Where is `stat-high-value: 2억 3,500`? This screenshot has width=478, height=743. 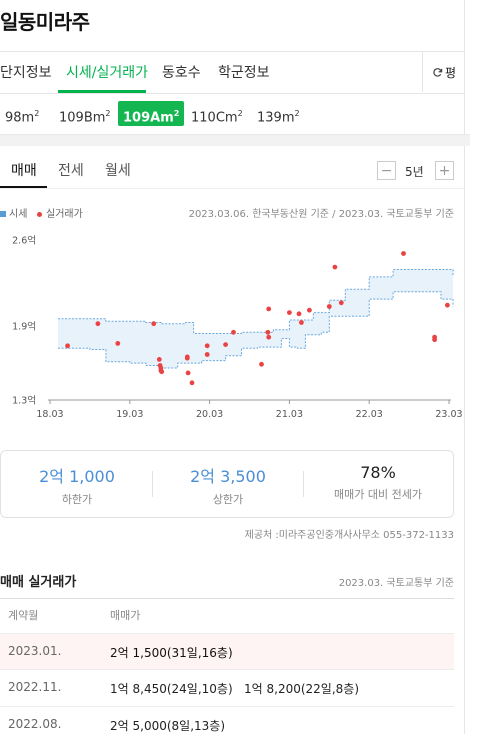
stat-high-value: 2억 3,500 is located at coordinates (228, 476).